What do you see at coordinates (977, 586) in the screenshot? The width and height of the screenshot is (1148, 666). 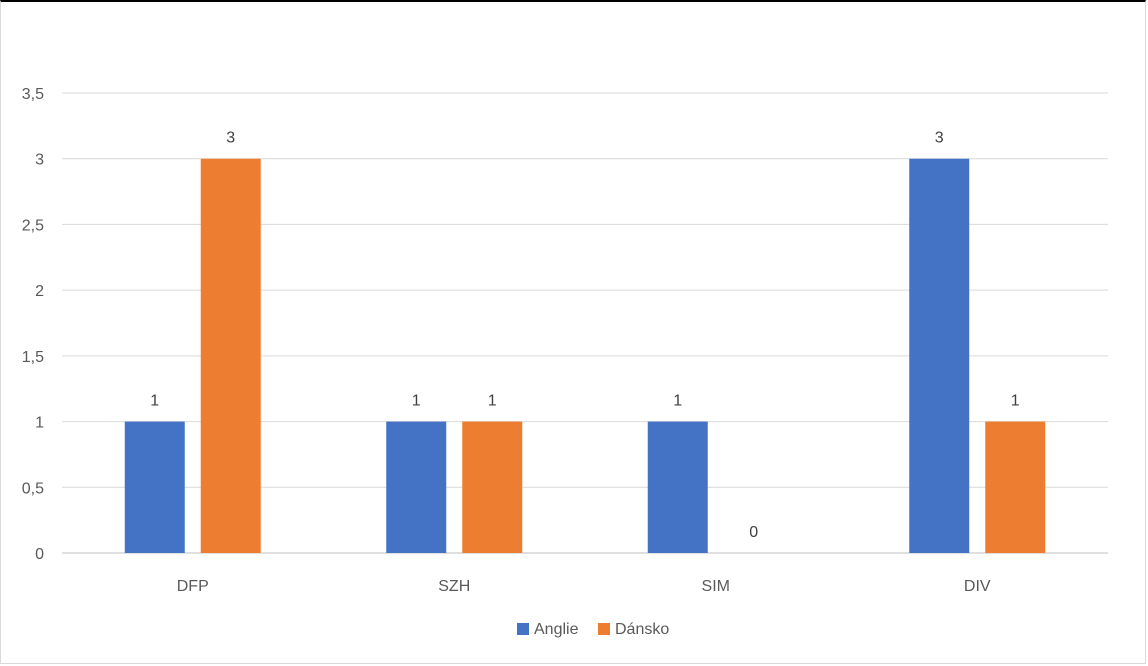 I see `x-tick-label: DIV` at bounding box center [977, 586].